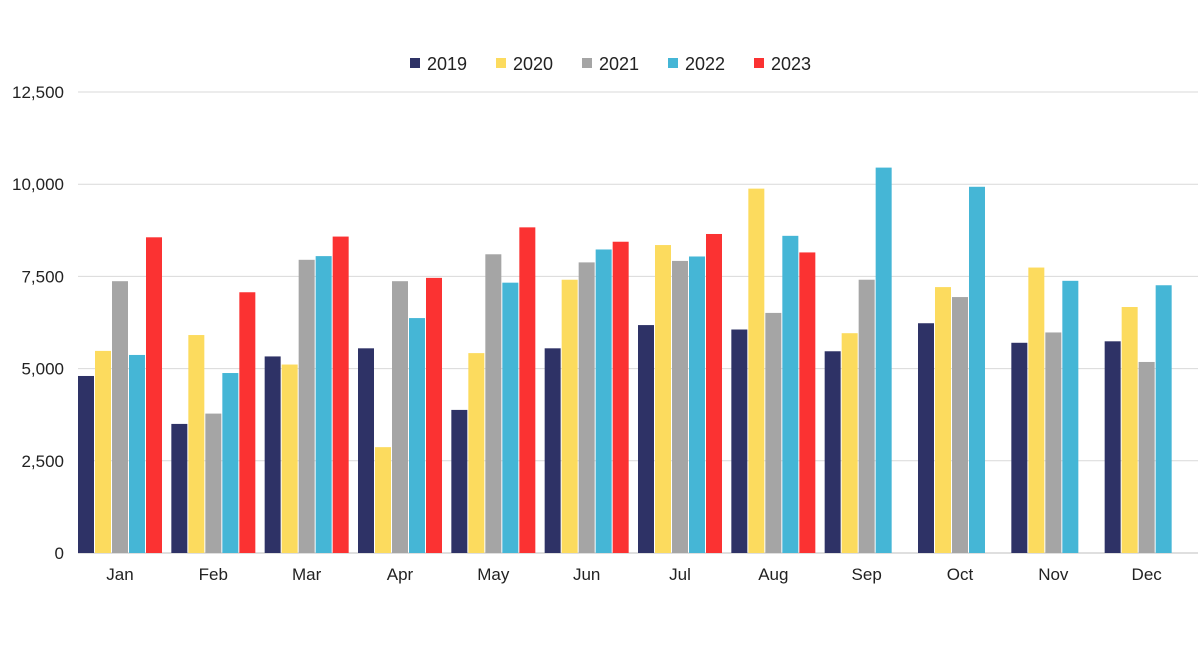  Describe the element at coordinates (552, 450) in the screenshot. I see `bar-2019-jun` at that location.